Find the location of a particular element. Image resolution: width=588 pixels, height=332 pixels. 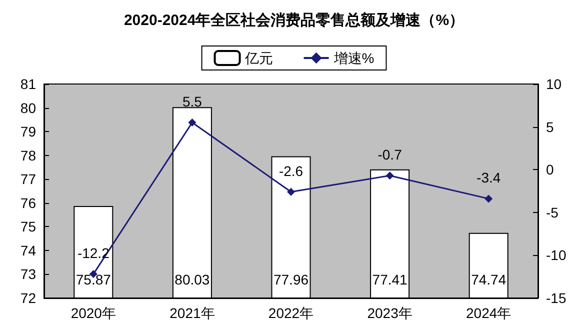

data-label: -0.7 is located at coordinates (390, 154).